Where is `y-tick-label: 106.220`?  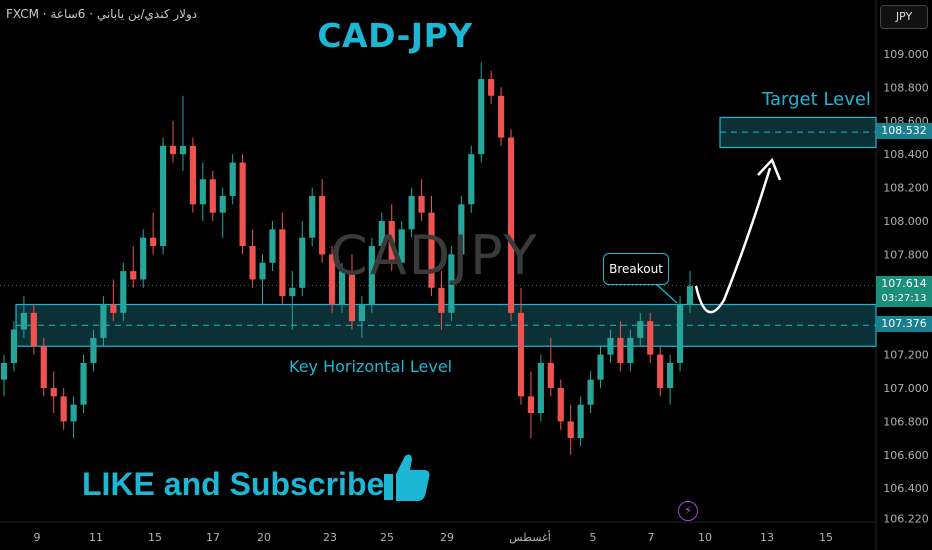
y-tick-label: 106.220 is located at coordinates (906, 518).